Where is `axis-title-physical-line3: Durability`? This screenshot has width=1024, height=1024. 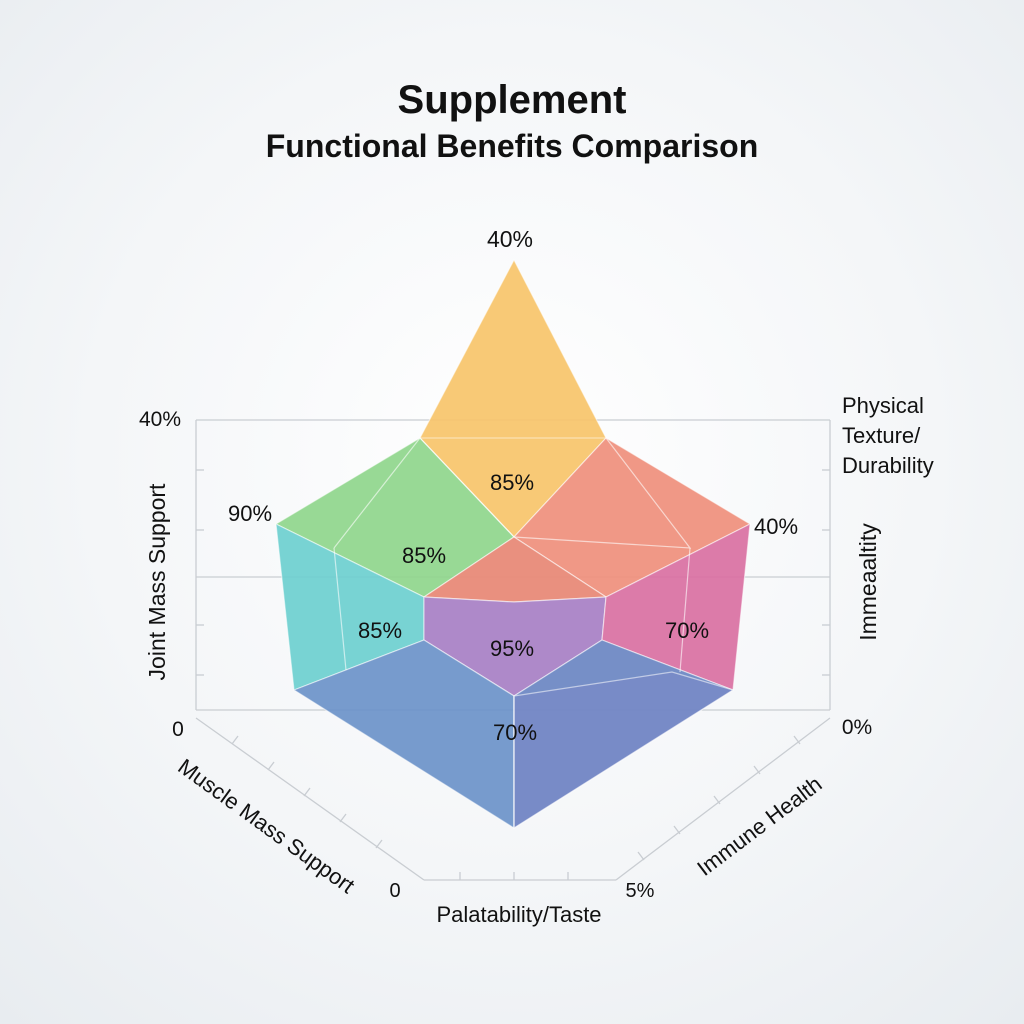
axis-title-physical-line3: Durability is located at coordinates (888, 465).